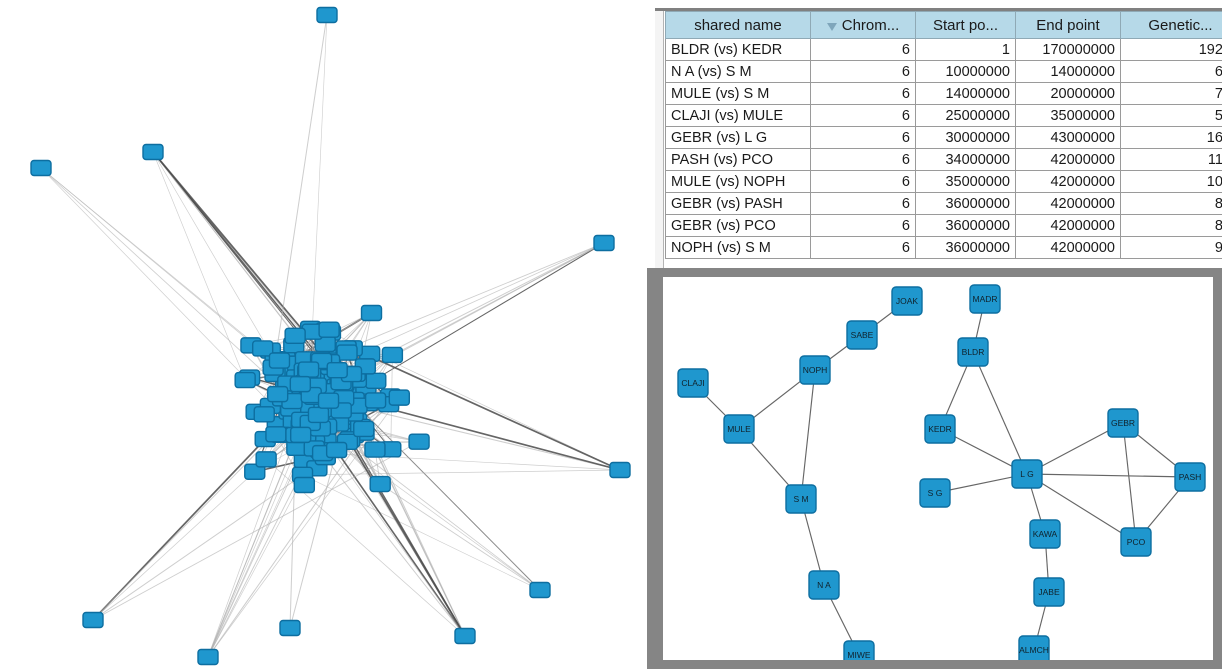  I want to click on network-node-PCO: PCO, so click(1136, 542).